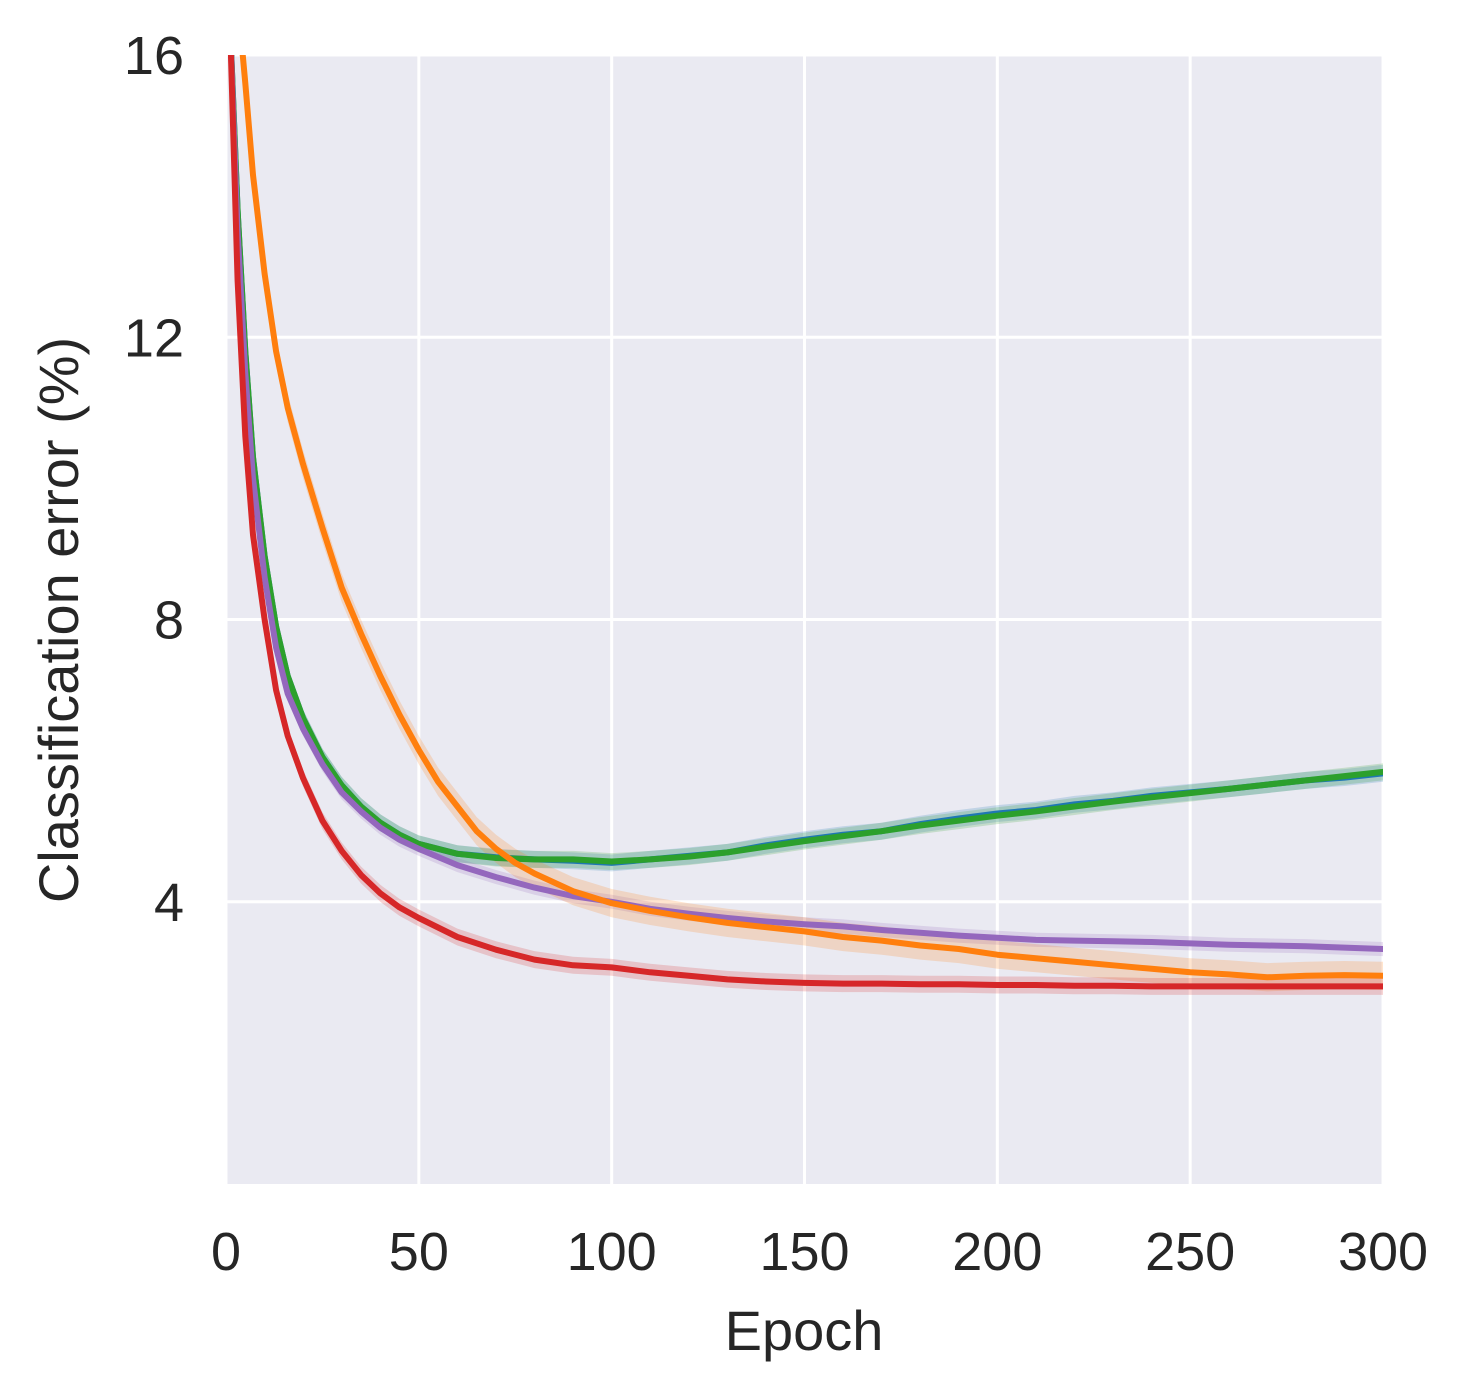 This screenshot has height=1397, width=1470. I want to click on x-tick-label: 0, so click(226, 1252).